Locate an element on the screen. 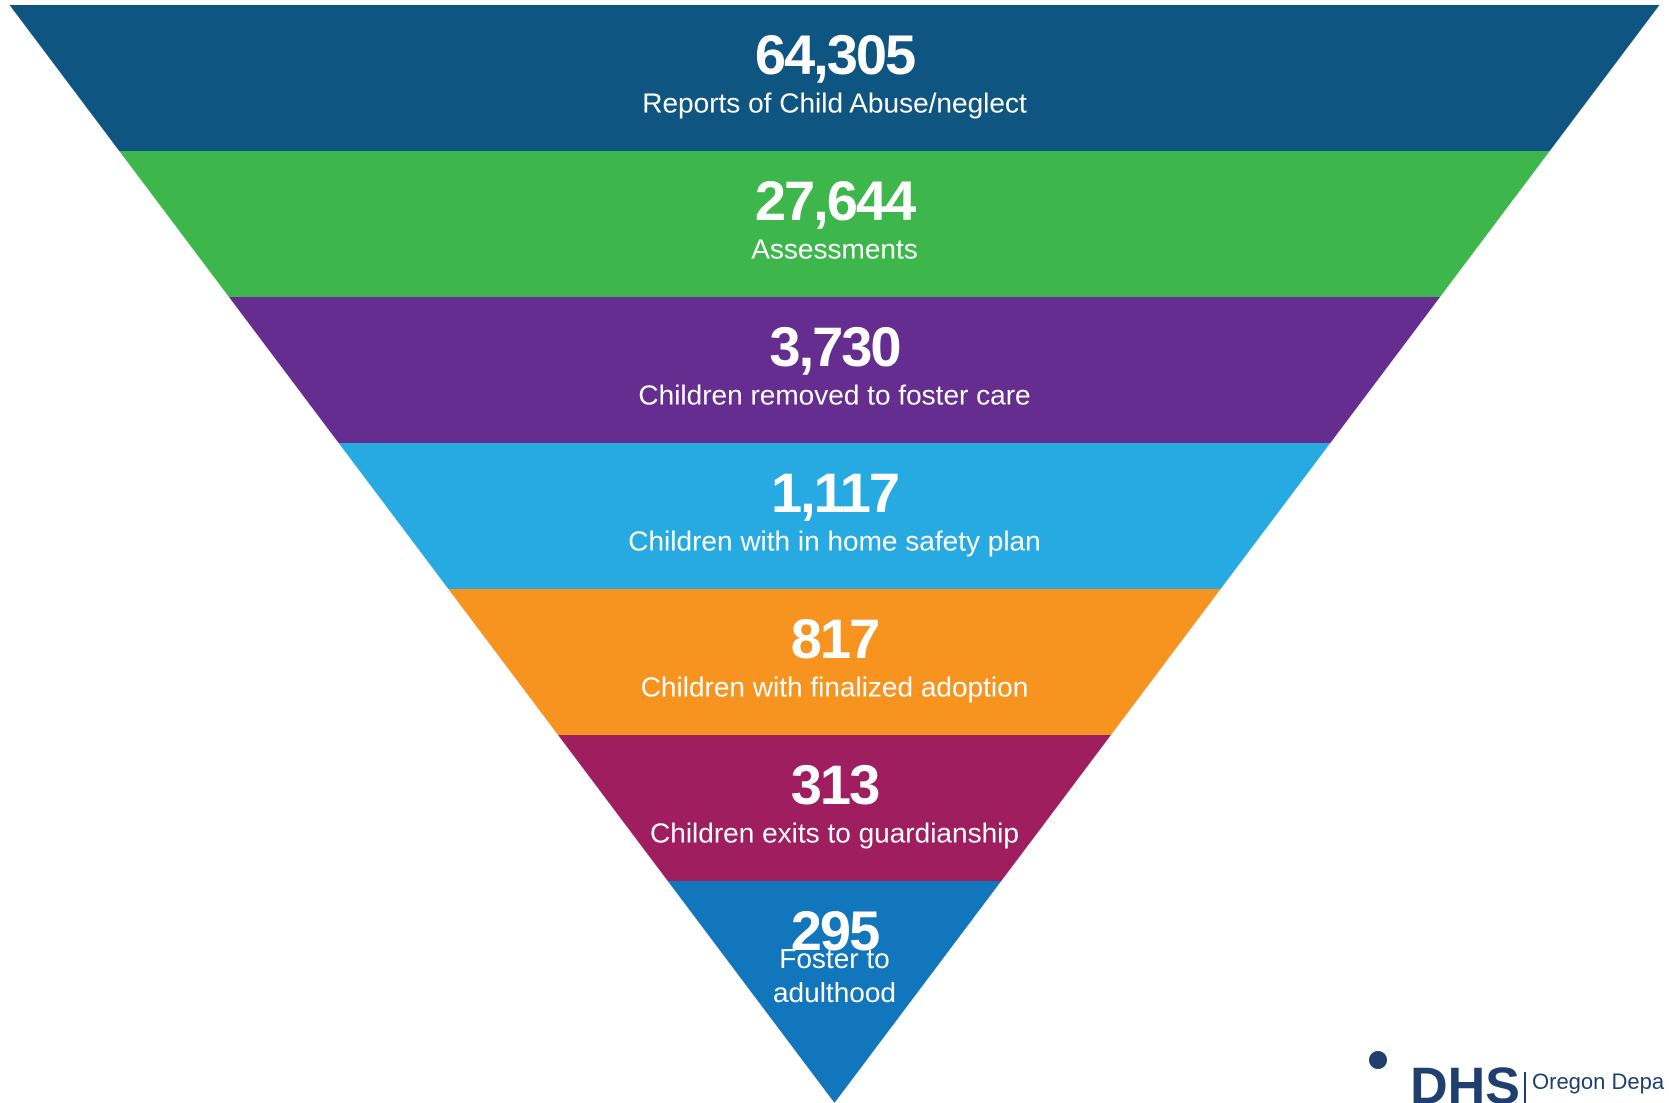 This screenshot has height=1103, width=1669. value-label: 1,117 is located at coordinates (834, 492).